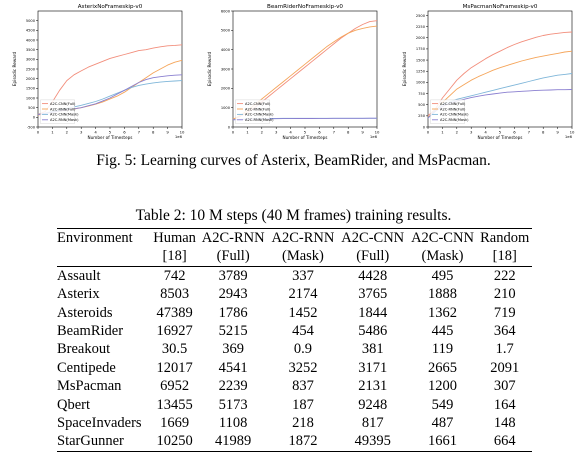 The image size is (587, 462). What do you see at coordinates (500, 7) in the screenshot?
I see `chart-title: MsPacmanNoFrameskip-v0` at bounding box center [500, 7].